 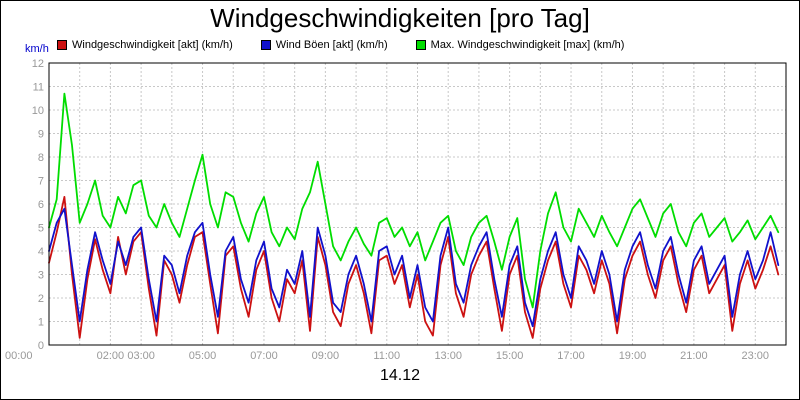 I want to click on y-tick-label: 11, so click(x=38, y=88).